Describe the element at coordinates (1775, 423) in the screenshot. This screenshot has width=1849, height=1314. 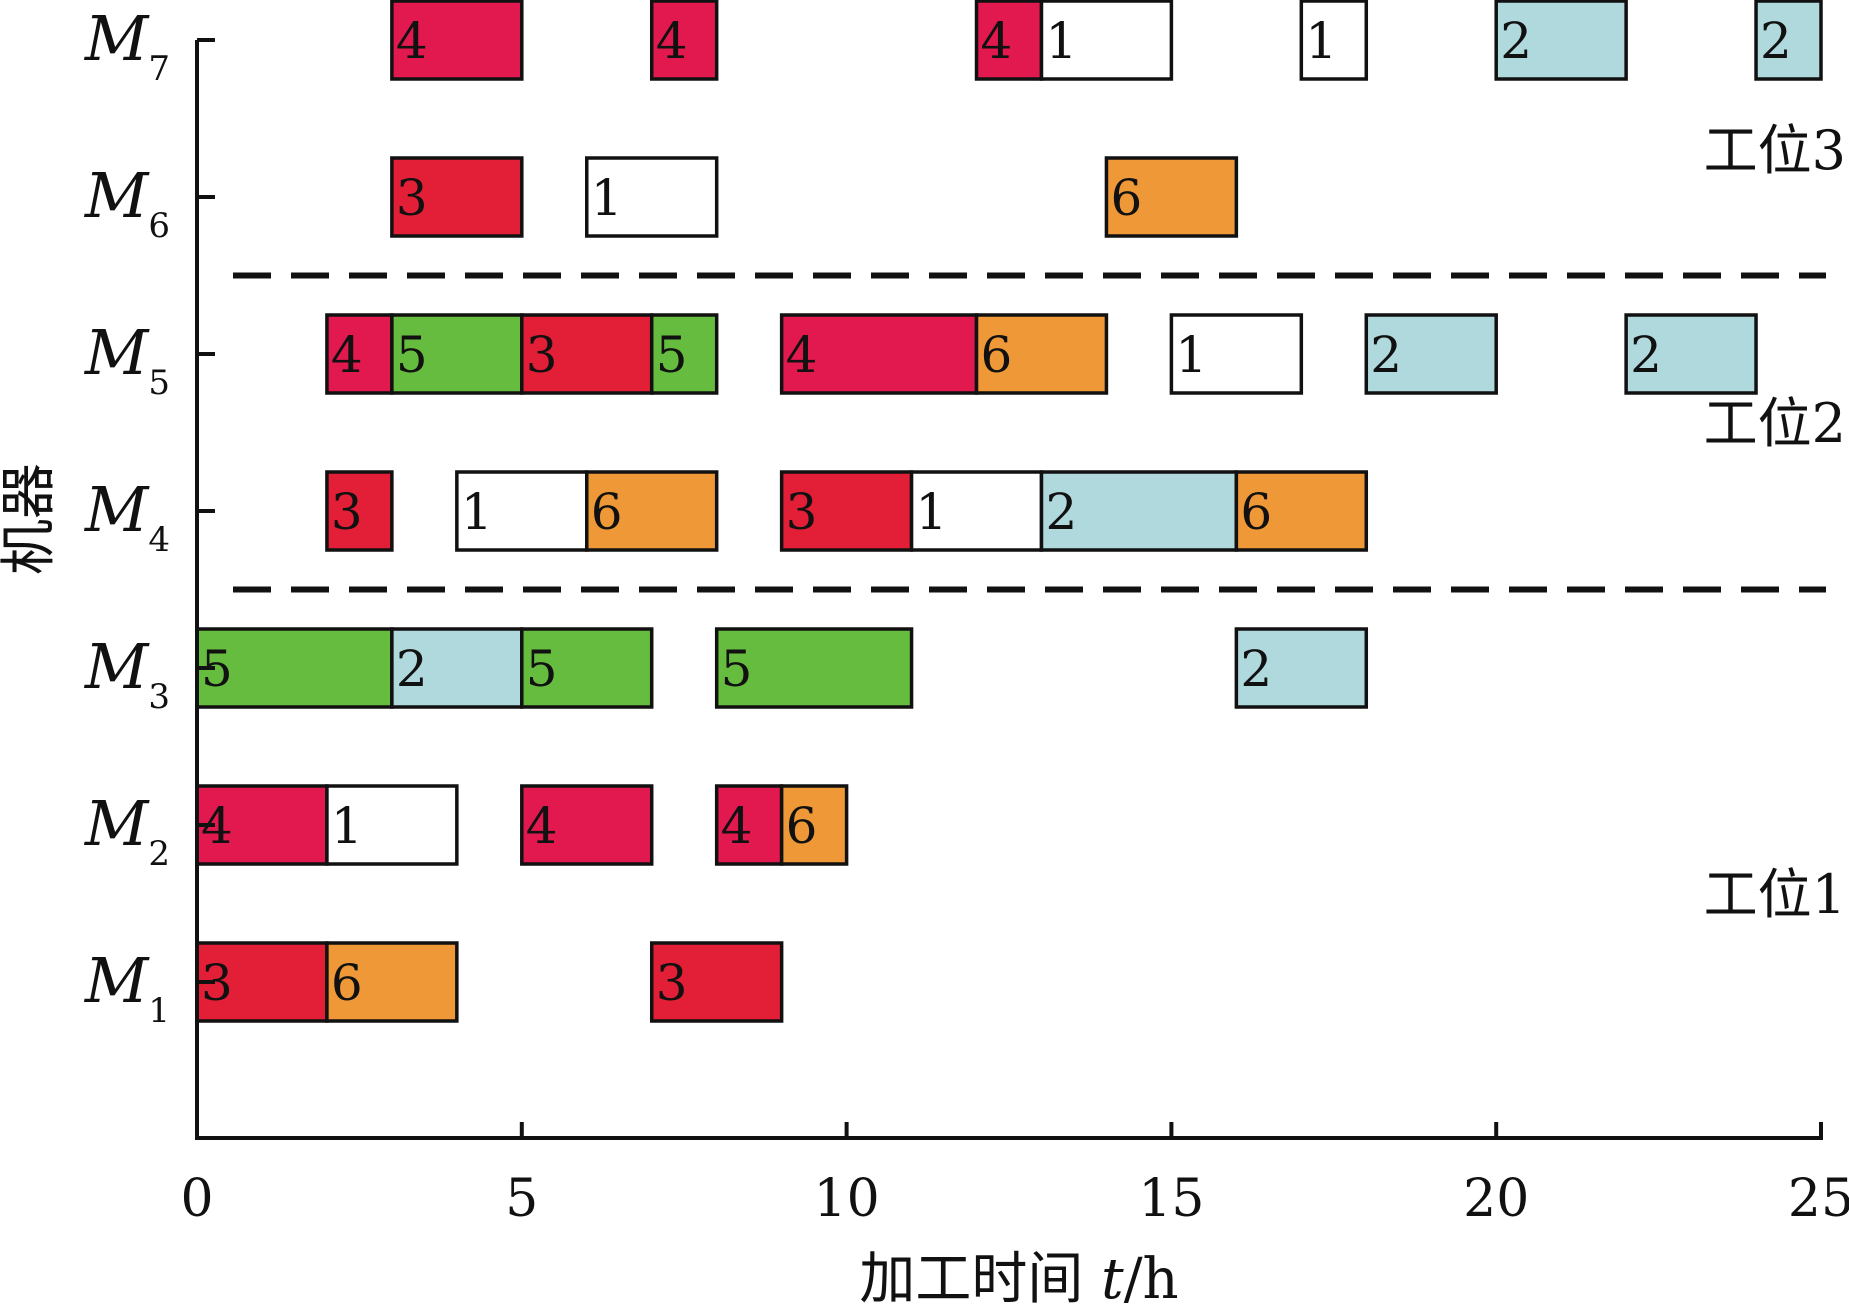
I see `station-label-2: 工位2` at that location.